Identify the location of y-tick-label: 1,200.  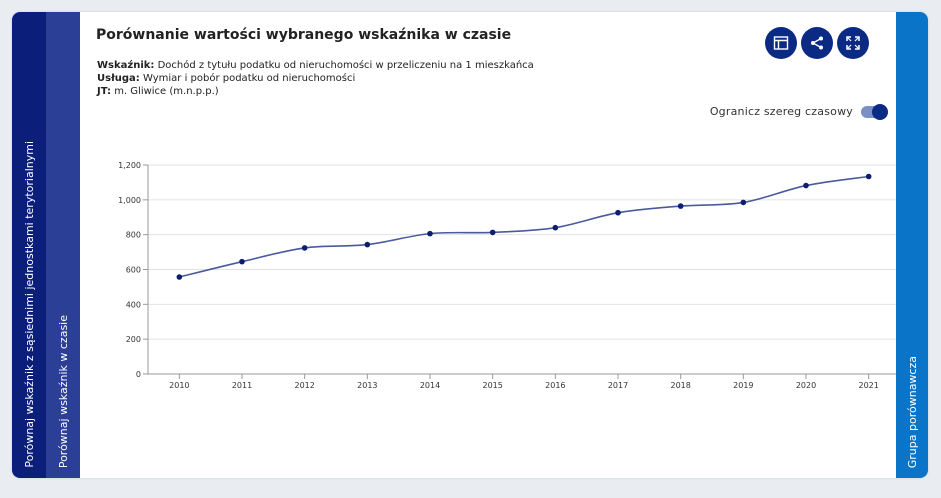
(129, 165).